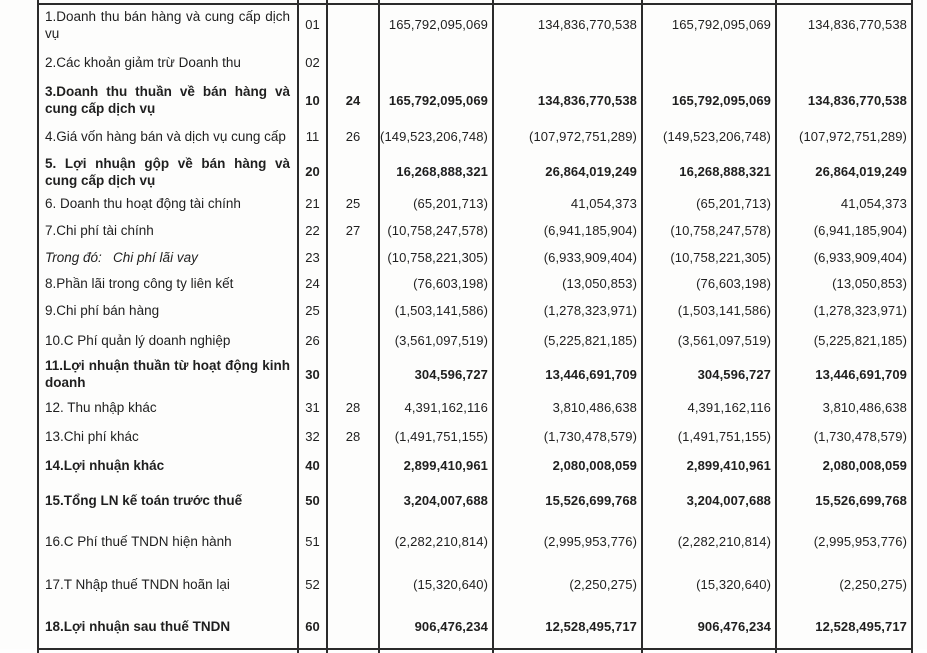  I want to click on code-value: 51, so click(312, 541).